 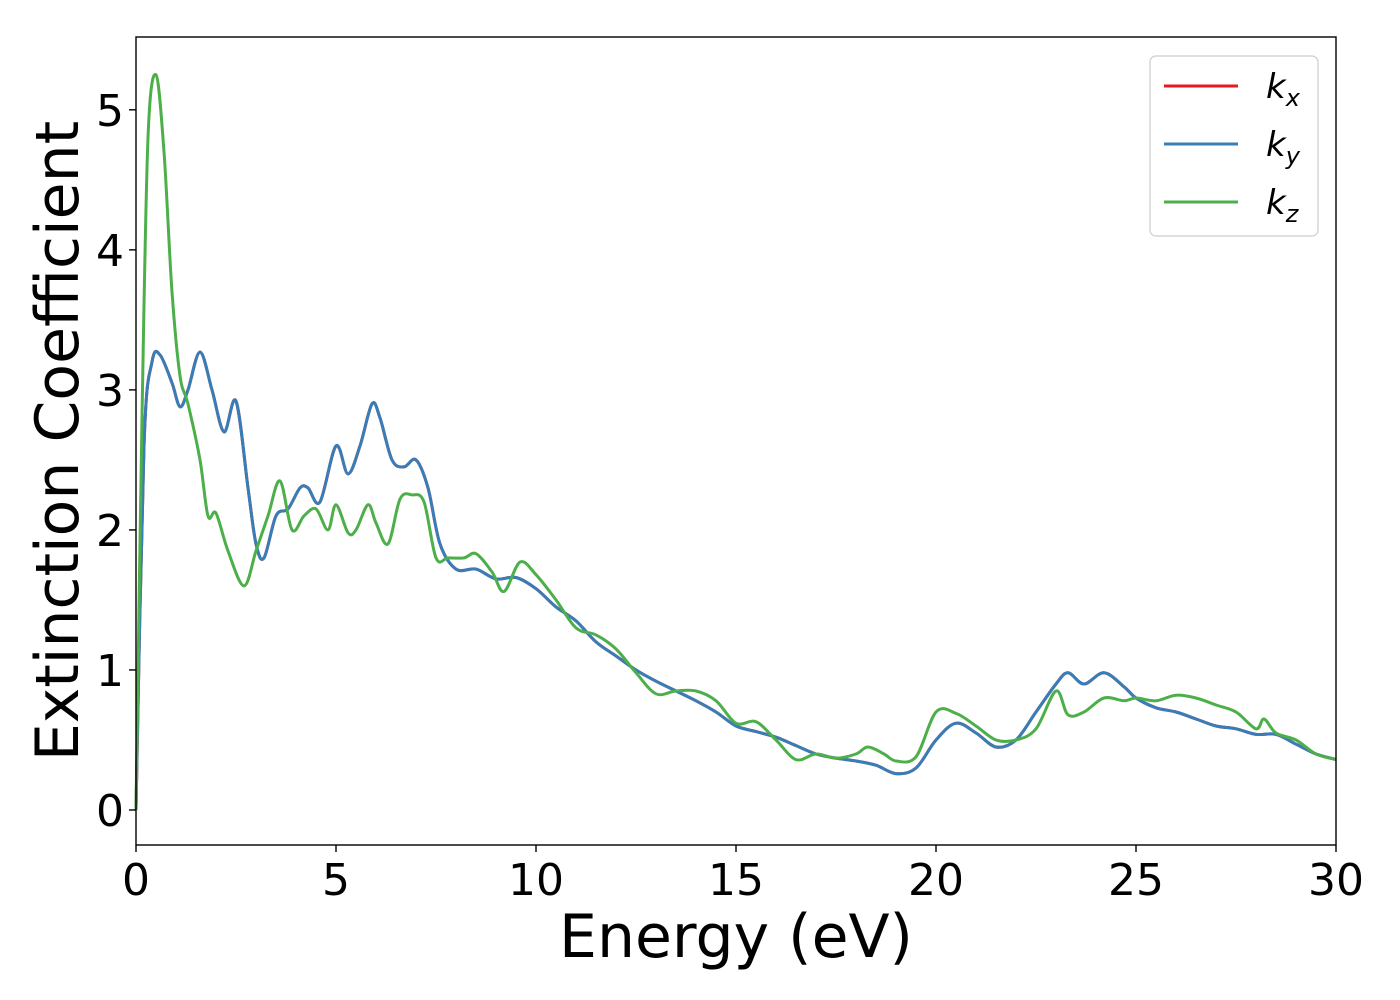 What do you see at coordinates (736, 937) in the screenshot?
I see `x-axis-label: Energy (eV)` at bounding box center [736, 937].